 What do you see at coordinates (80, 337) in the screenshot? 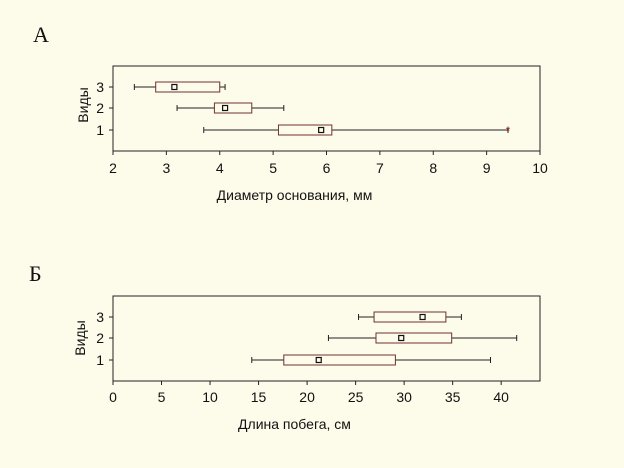
I see `panel-2-y-axis-title: Виды` at bounding box center [80, 337].